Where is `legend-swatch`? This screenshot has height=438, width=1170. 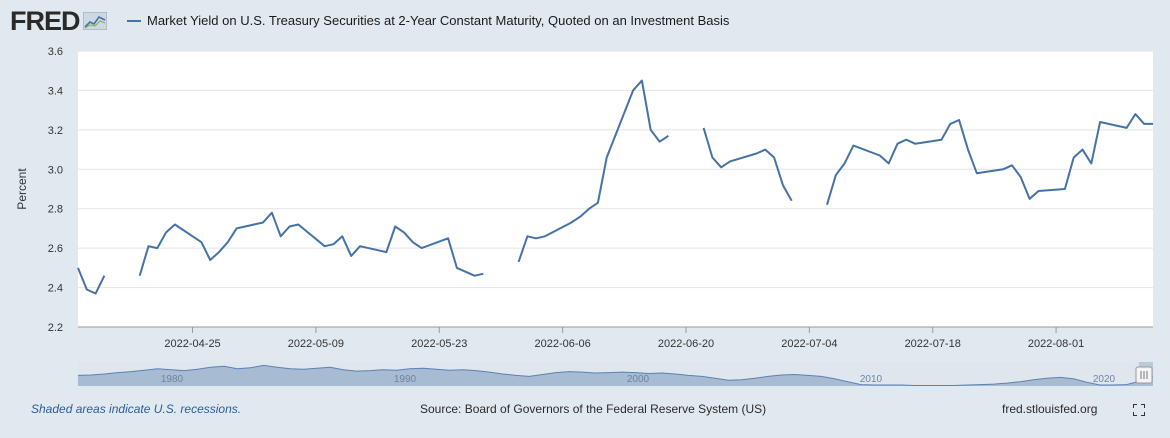
legend-swatch is located at coordinates (134, 20).